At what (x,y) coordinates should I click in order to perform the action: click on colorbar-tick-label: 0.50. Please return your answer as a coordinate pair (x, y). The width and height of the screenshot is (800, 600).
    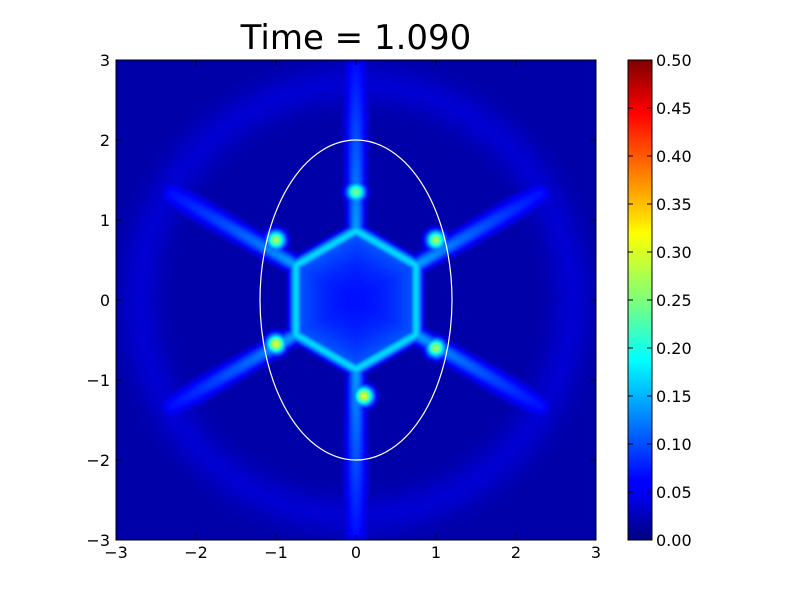
    Looking at the image, I should click on (674, 60).